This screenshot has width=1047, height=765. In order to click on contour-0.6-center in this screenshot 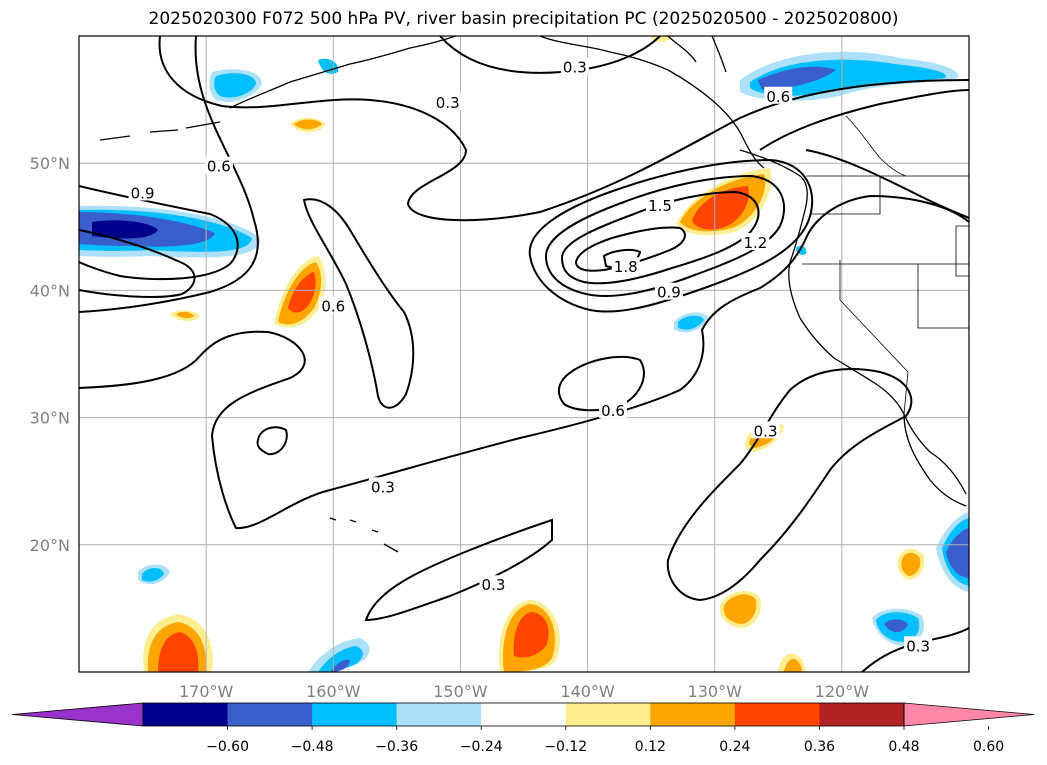, I will do `click(358, 303)`.